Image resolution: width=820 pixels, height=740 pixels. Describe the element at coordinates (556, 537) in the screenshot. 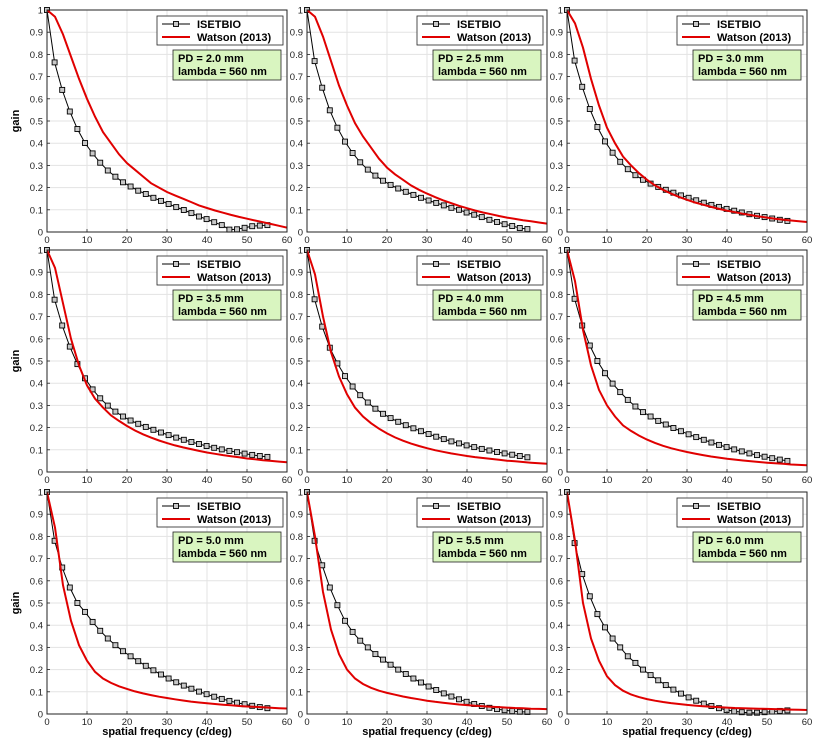

I see `y-tick-label: 0.8` at that location.